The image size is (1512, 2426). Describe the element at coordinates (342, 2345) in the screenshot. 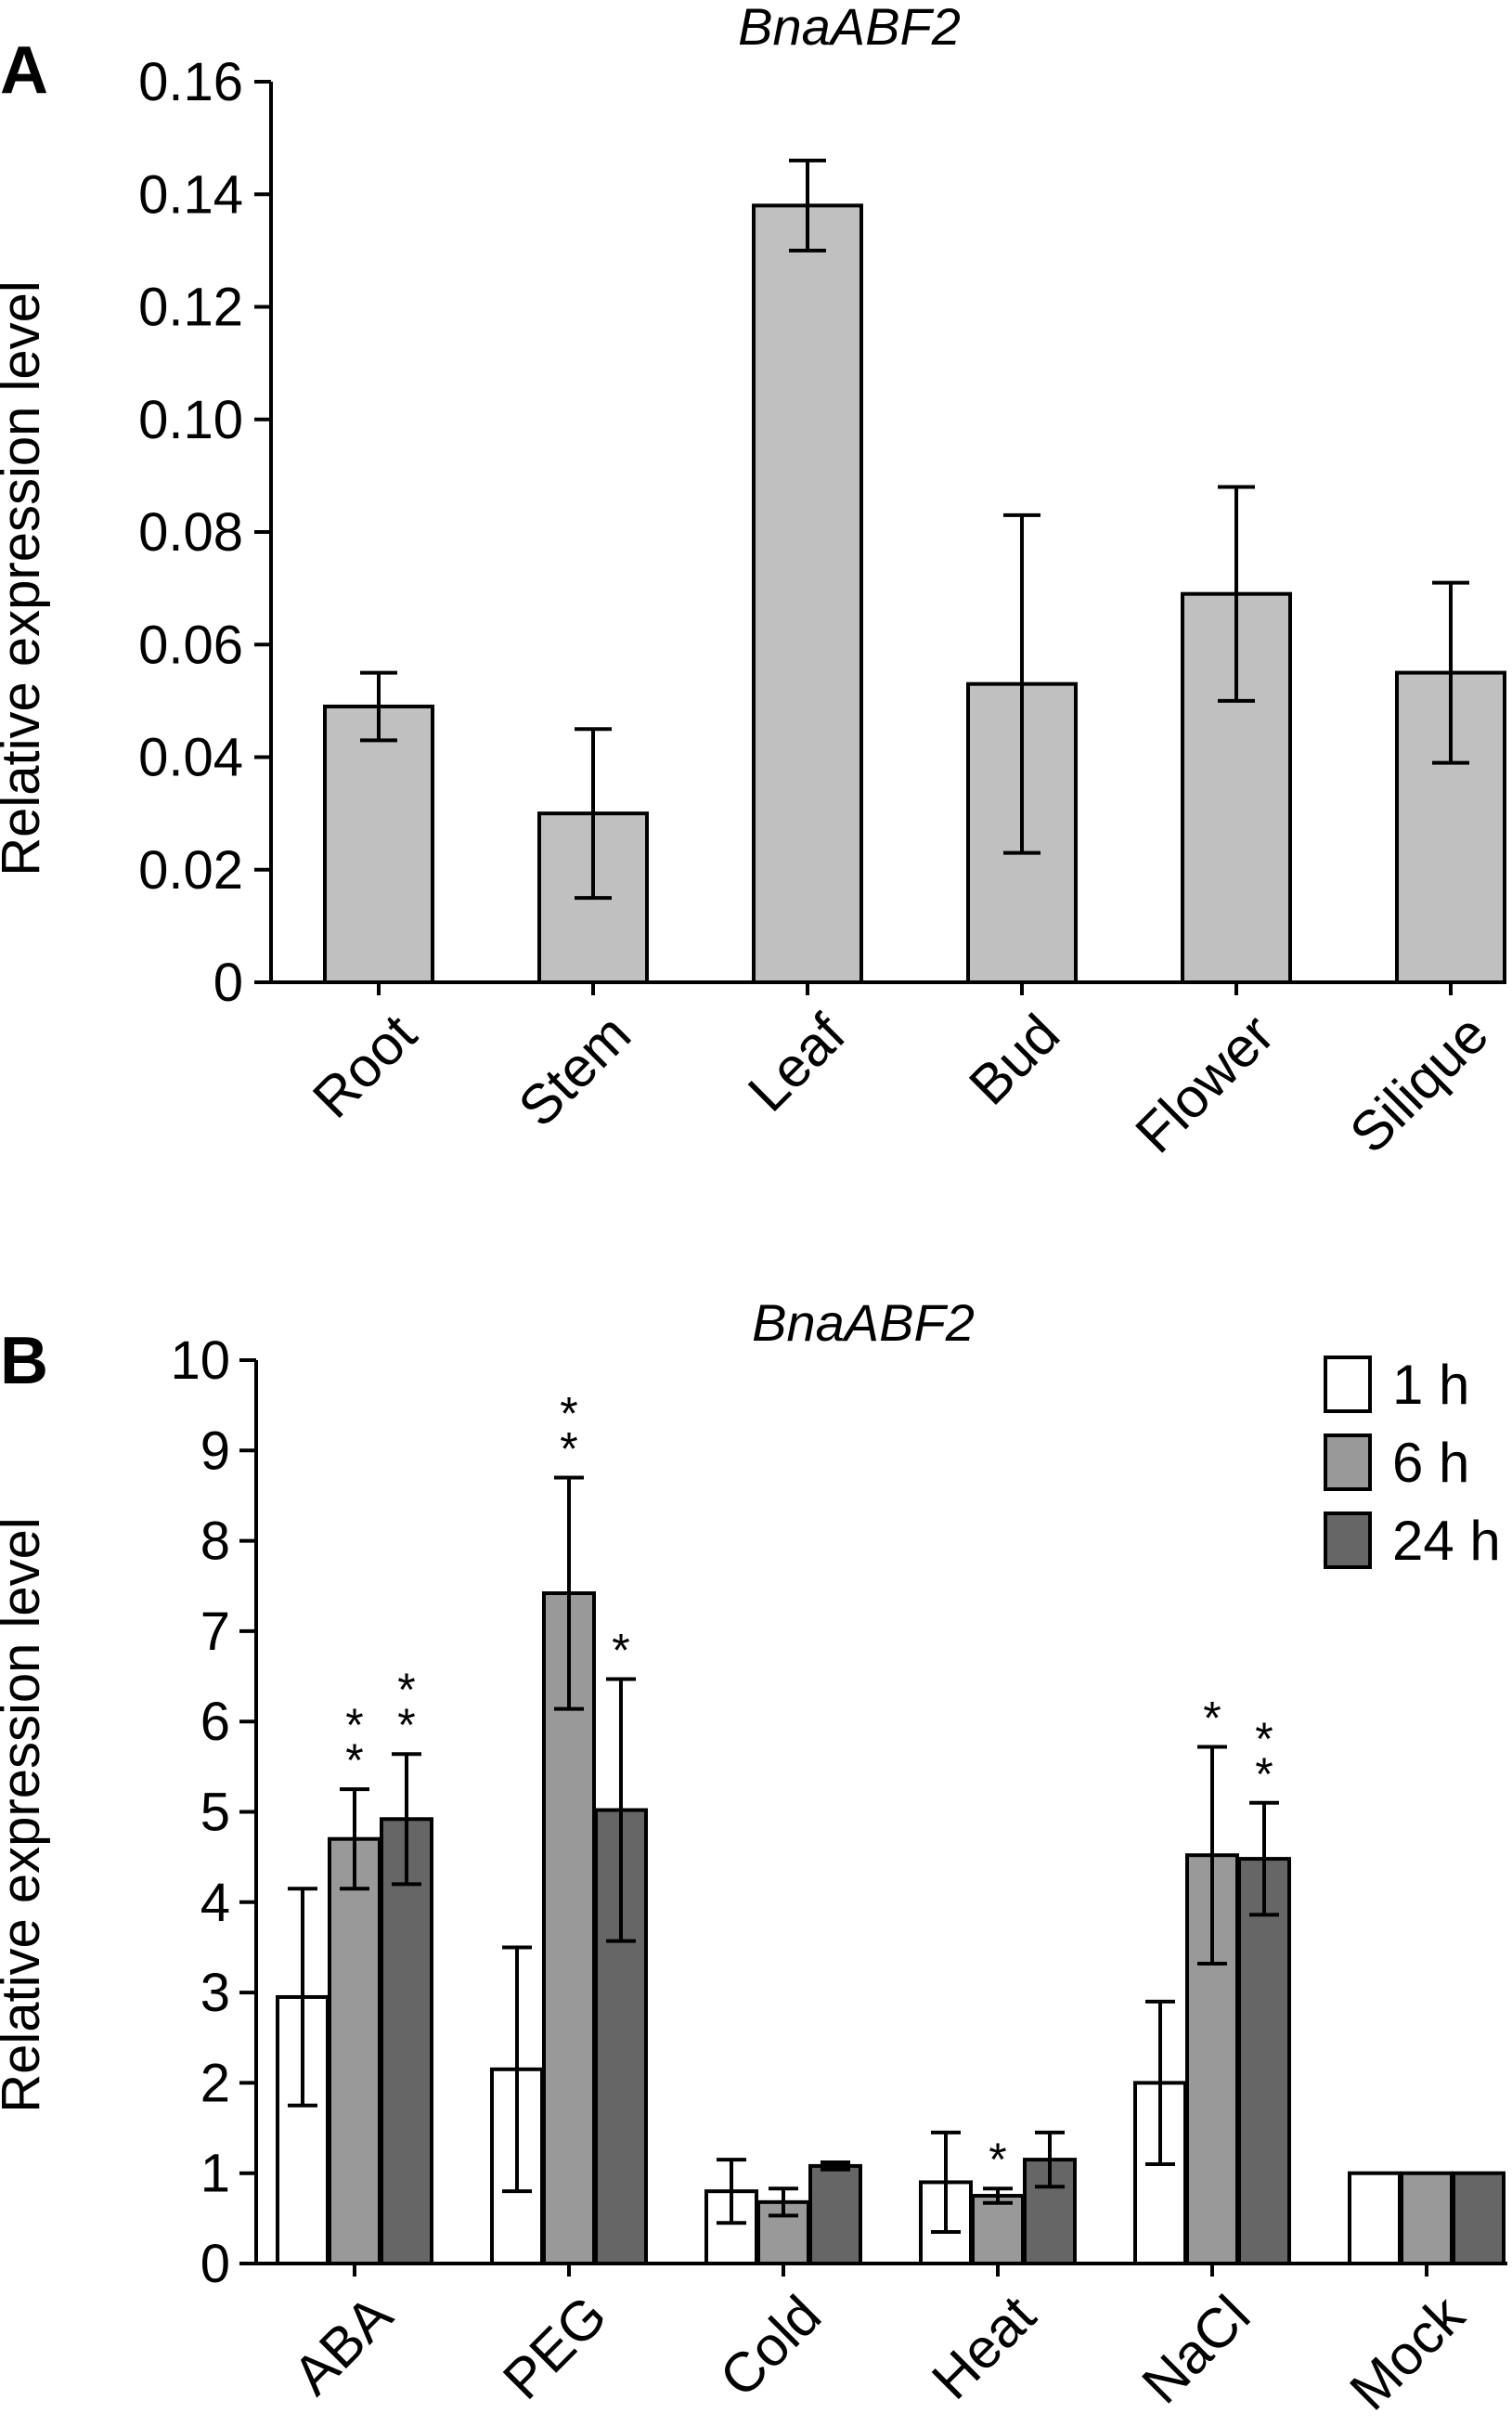

I see `x-category-label: ABA` at that location.